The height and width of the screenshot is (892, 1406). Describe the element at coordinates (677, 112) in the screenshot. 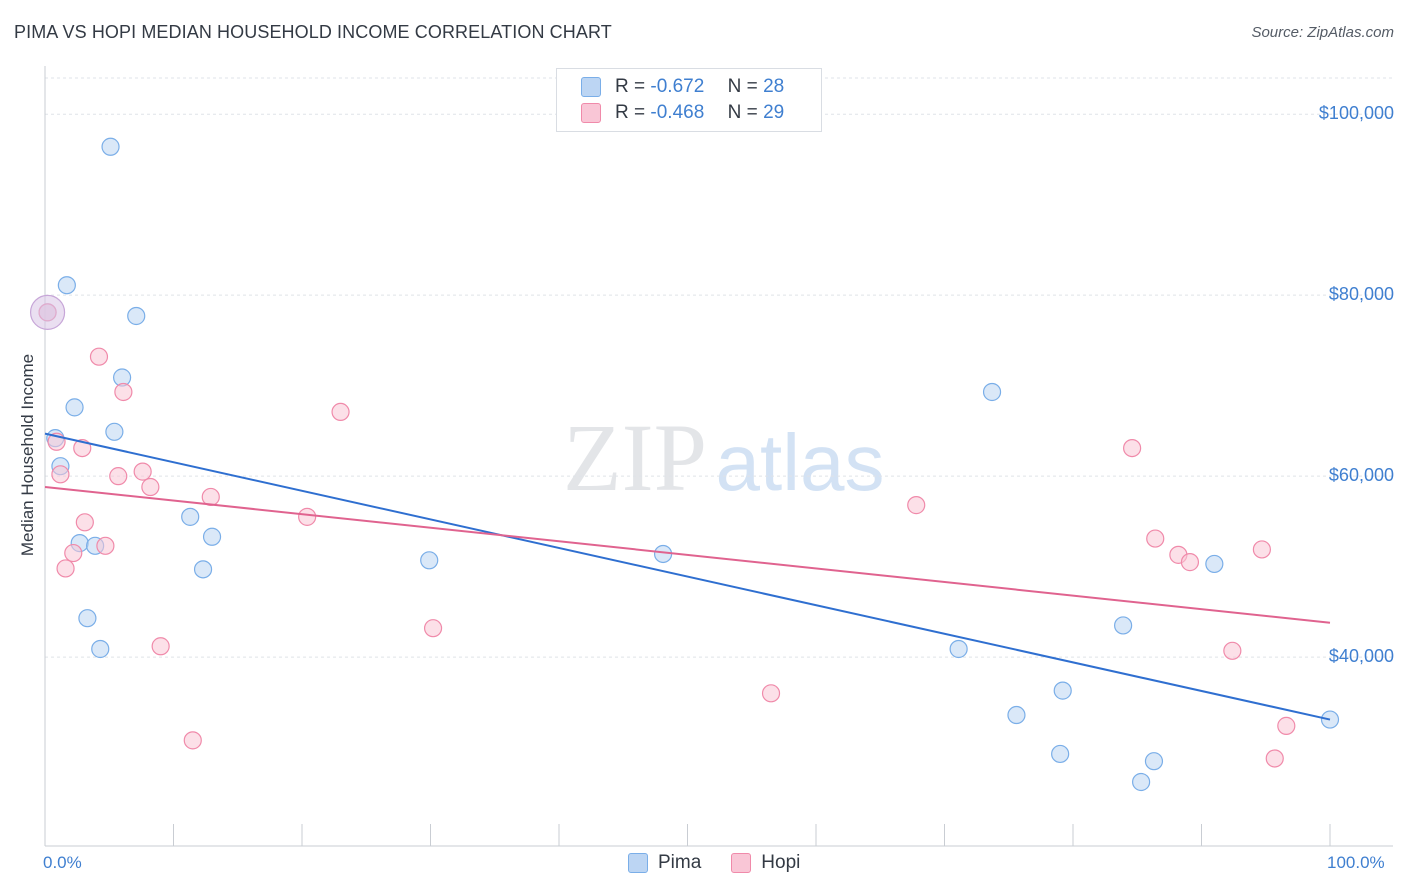

I see `legend-r-value: -0.468` at that location.